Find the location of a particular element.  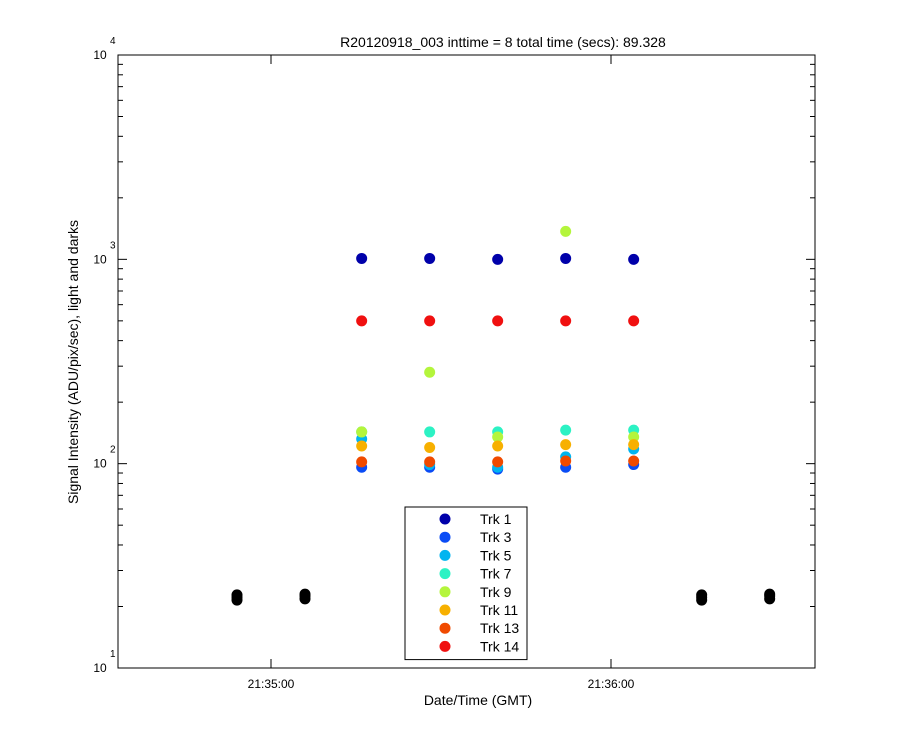

legend-label: Trk 9 is located at coordinates (496, 592).